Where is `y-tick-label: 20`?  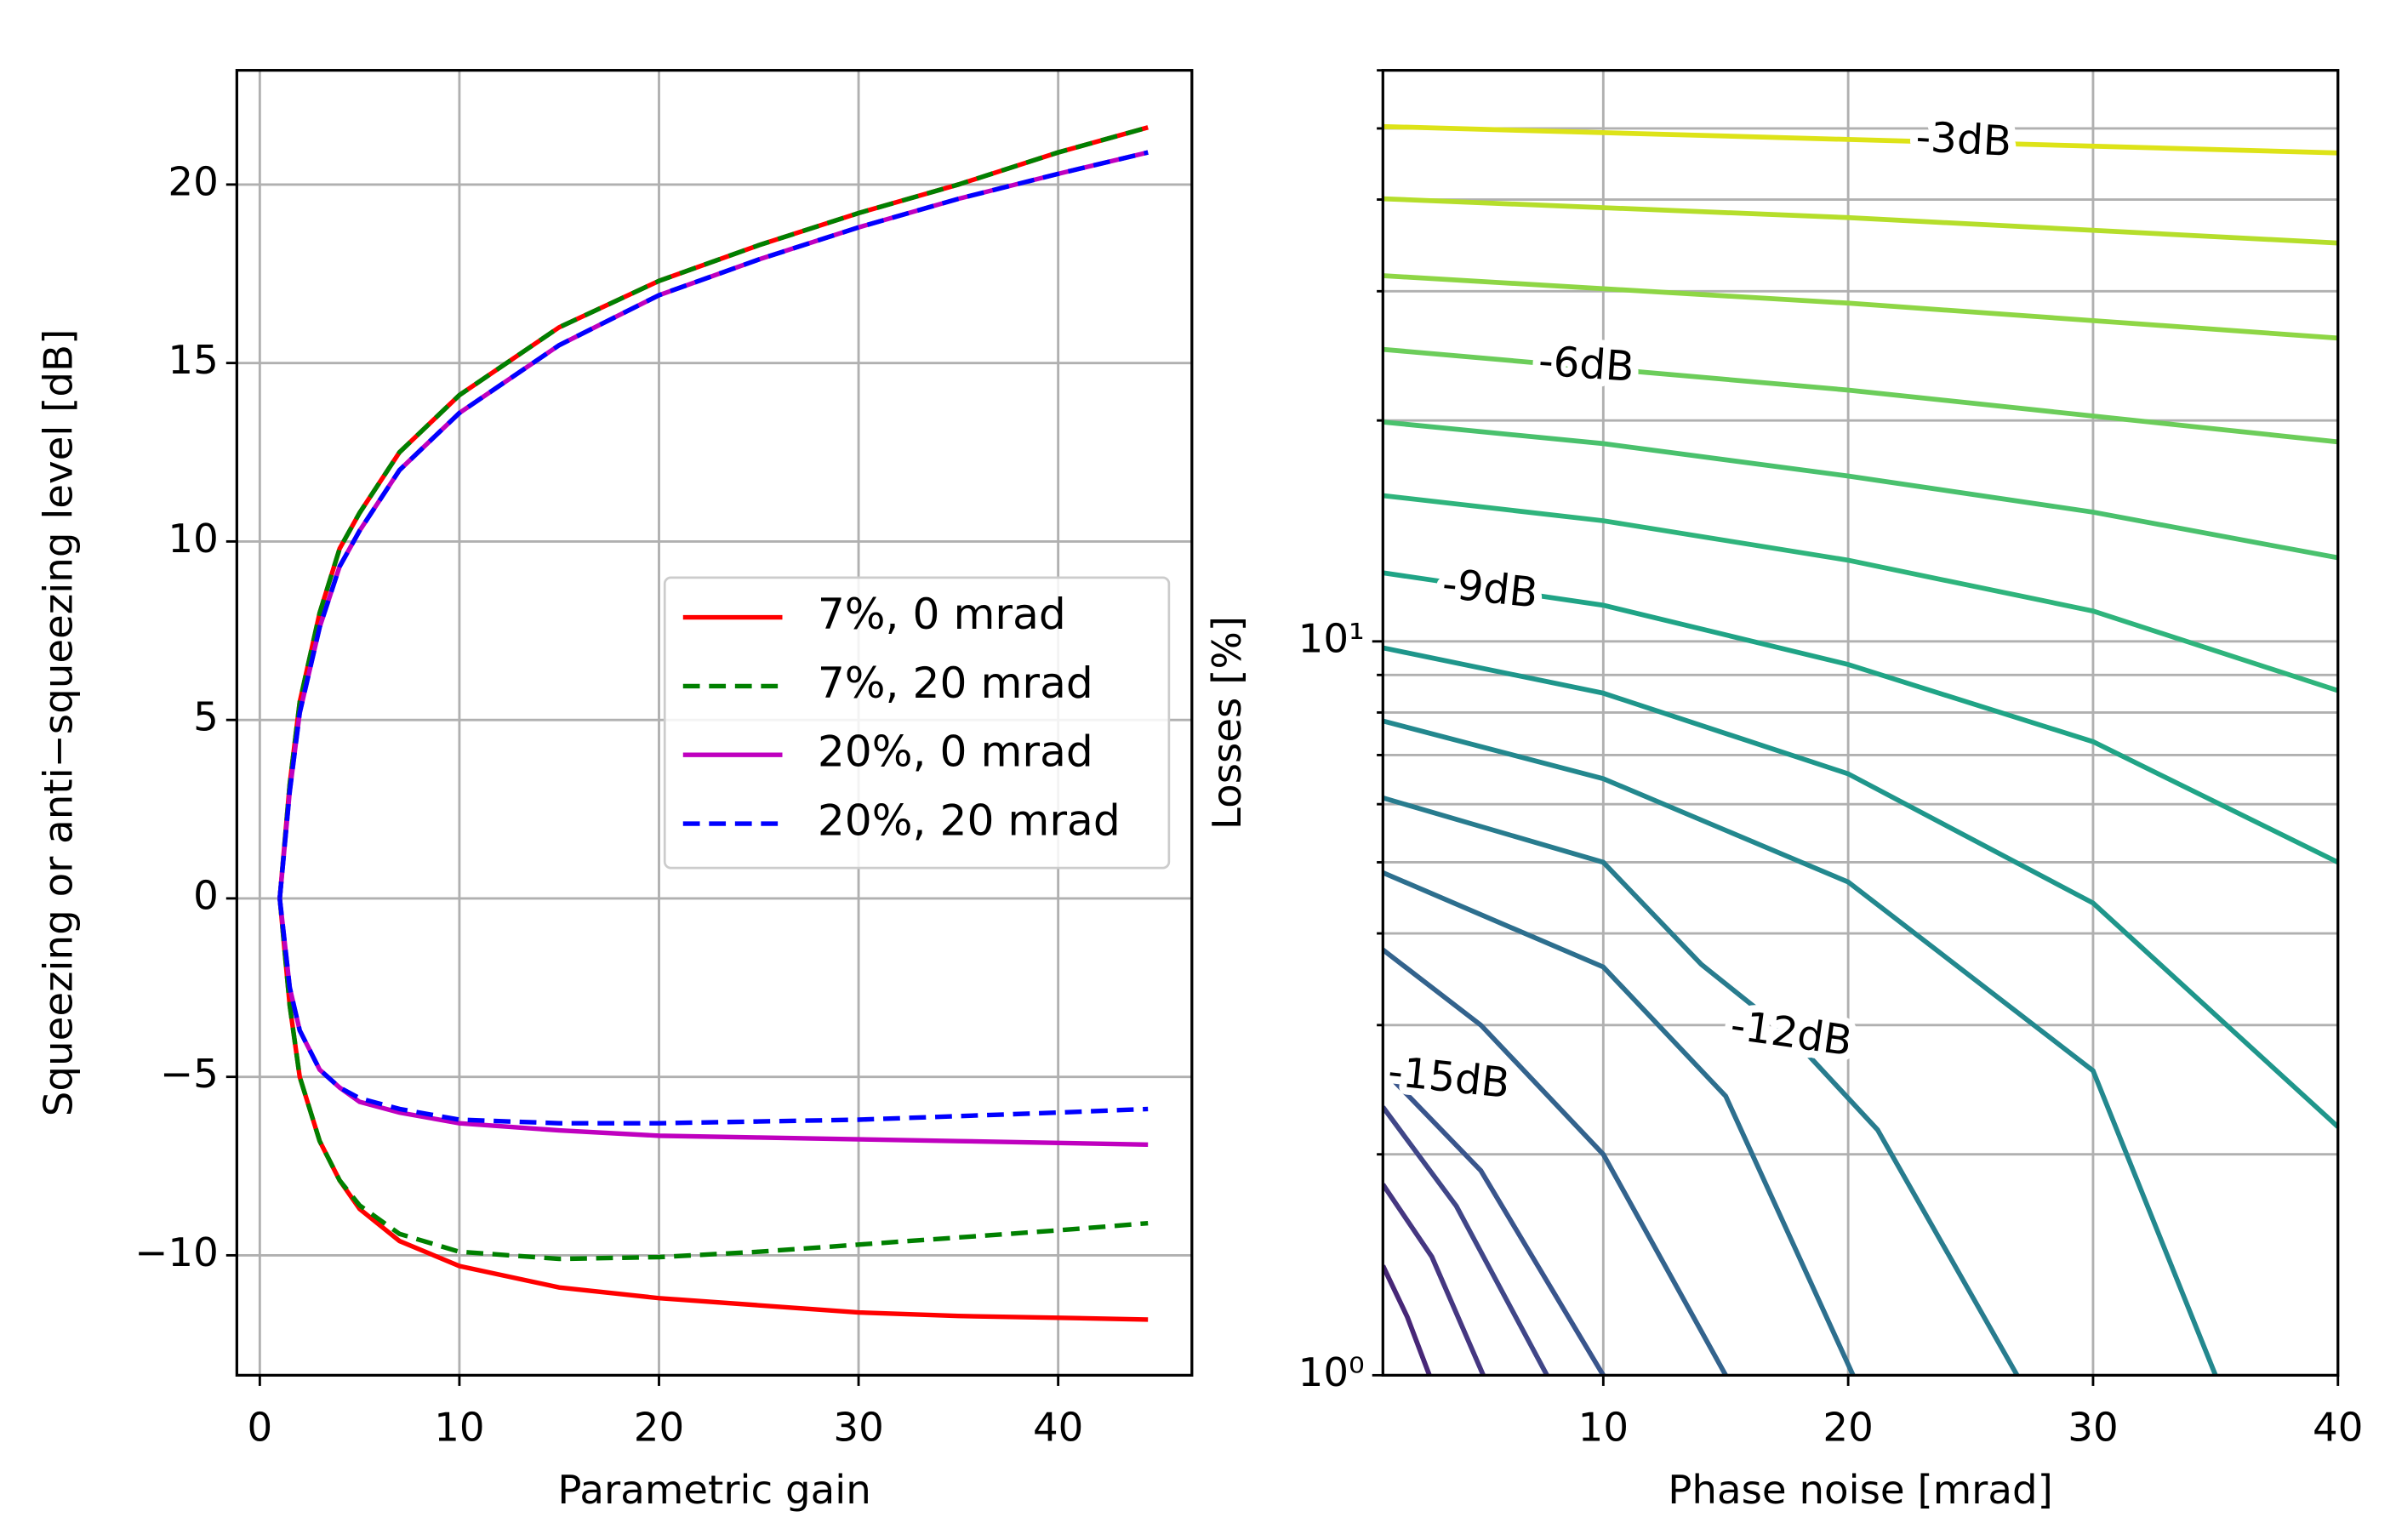 y-tick-label: 20 is located at coordinates (193, 182).